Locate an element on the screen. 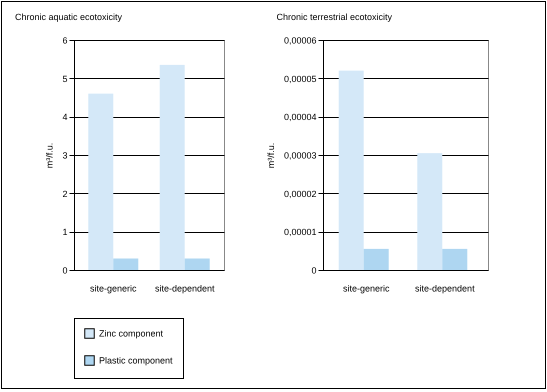 The height and width of the screenshot is (392, 547). y-tick-label: 0,00002 is located at coordinates (300, 193).